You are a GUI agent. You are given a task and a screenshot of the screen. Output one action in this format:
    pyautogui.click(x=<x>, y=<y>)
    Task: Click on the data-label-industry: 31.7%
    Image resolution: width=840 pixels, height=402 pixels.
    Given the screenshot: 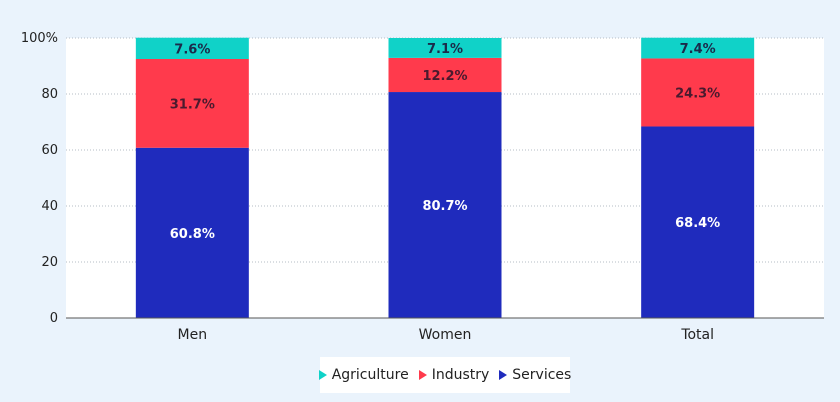 What is the action you would take?
    pyautogui.click(x=192, y=104)
    